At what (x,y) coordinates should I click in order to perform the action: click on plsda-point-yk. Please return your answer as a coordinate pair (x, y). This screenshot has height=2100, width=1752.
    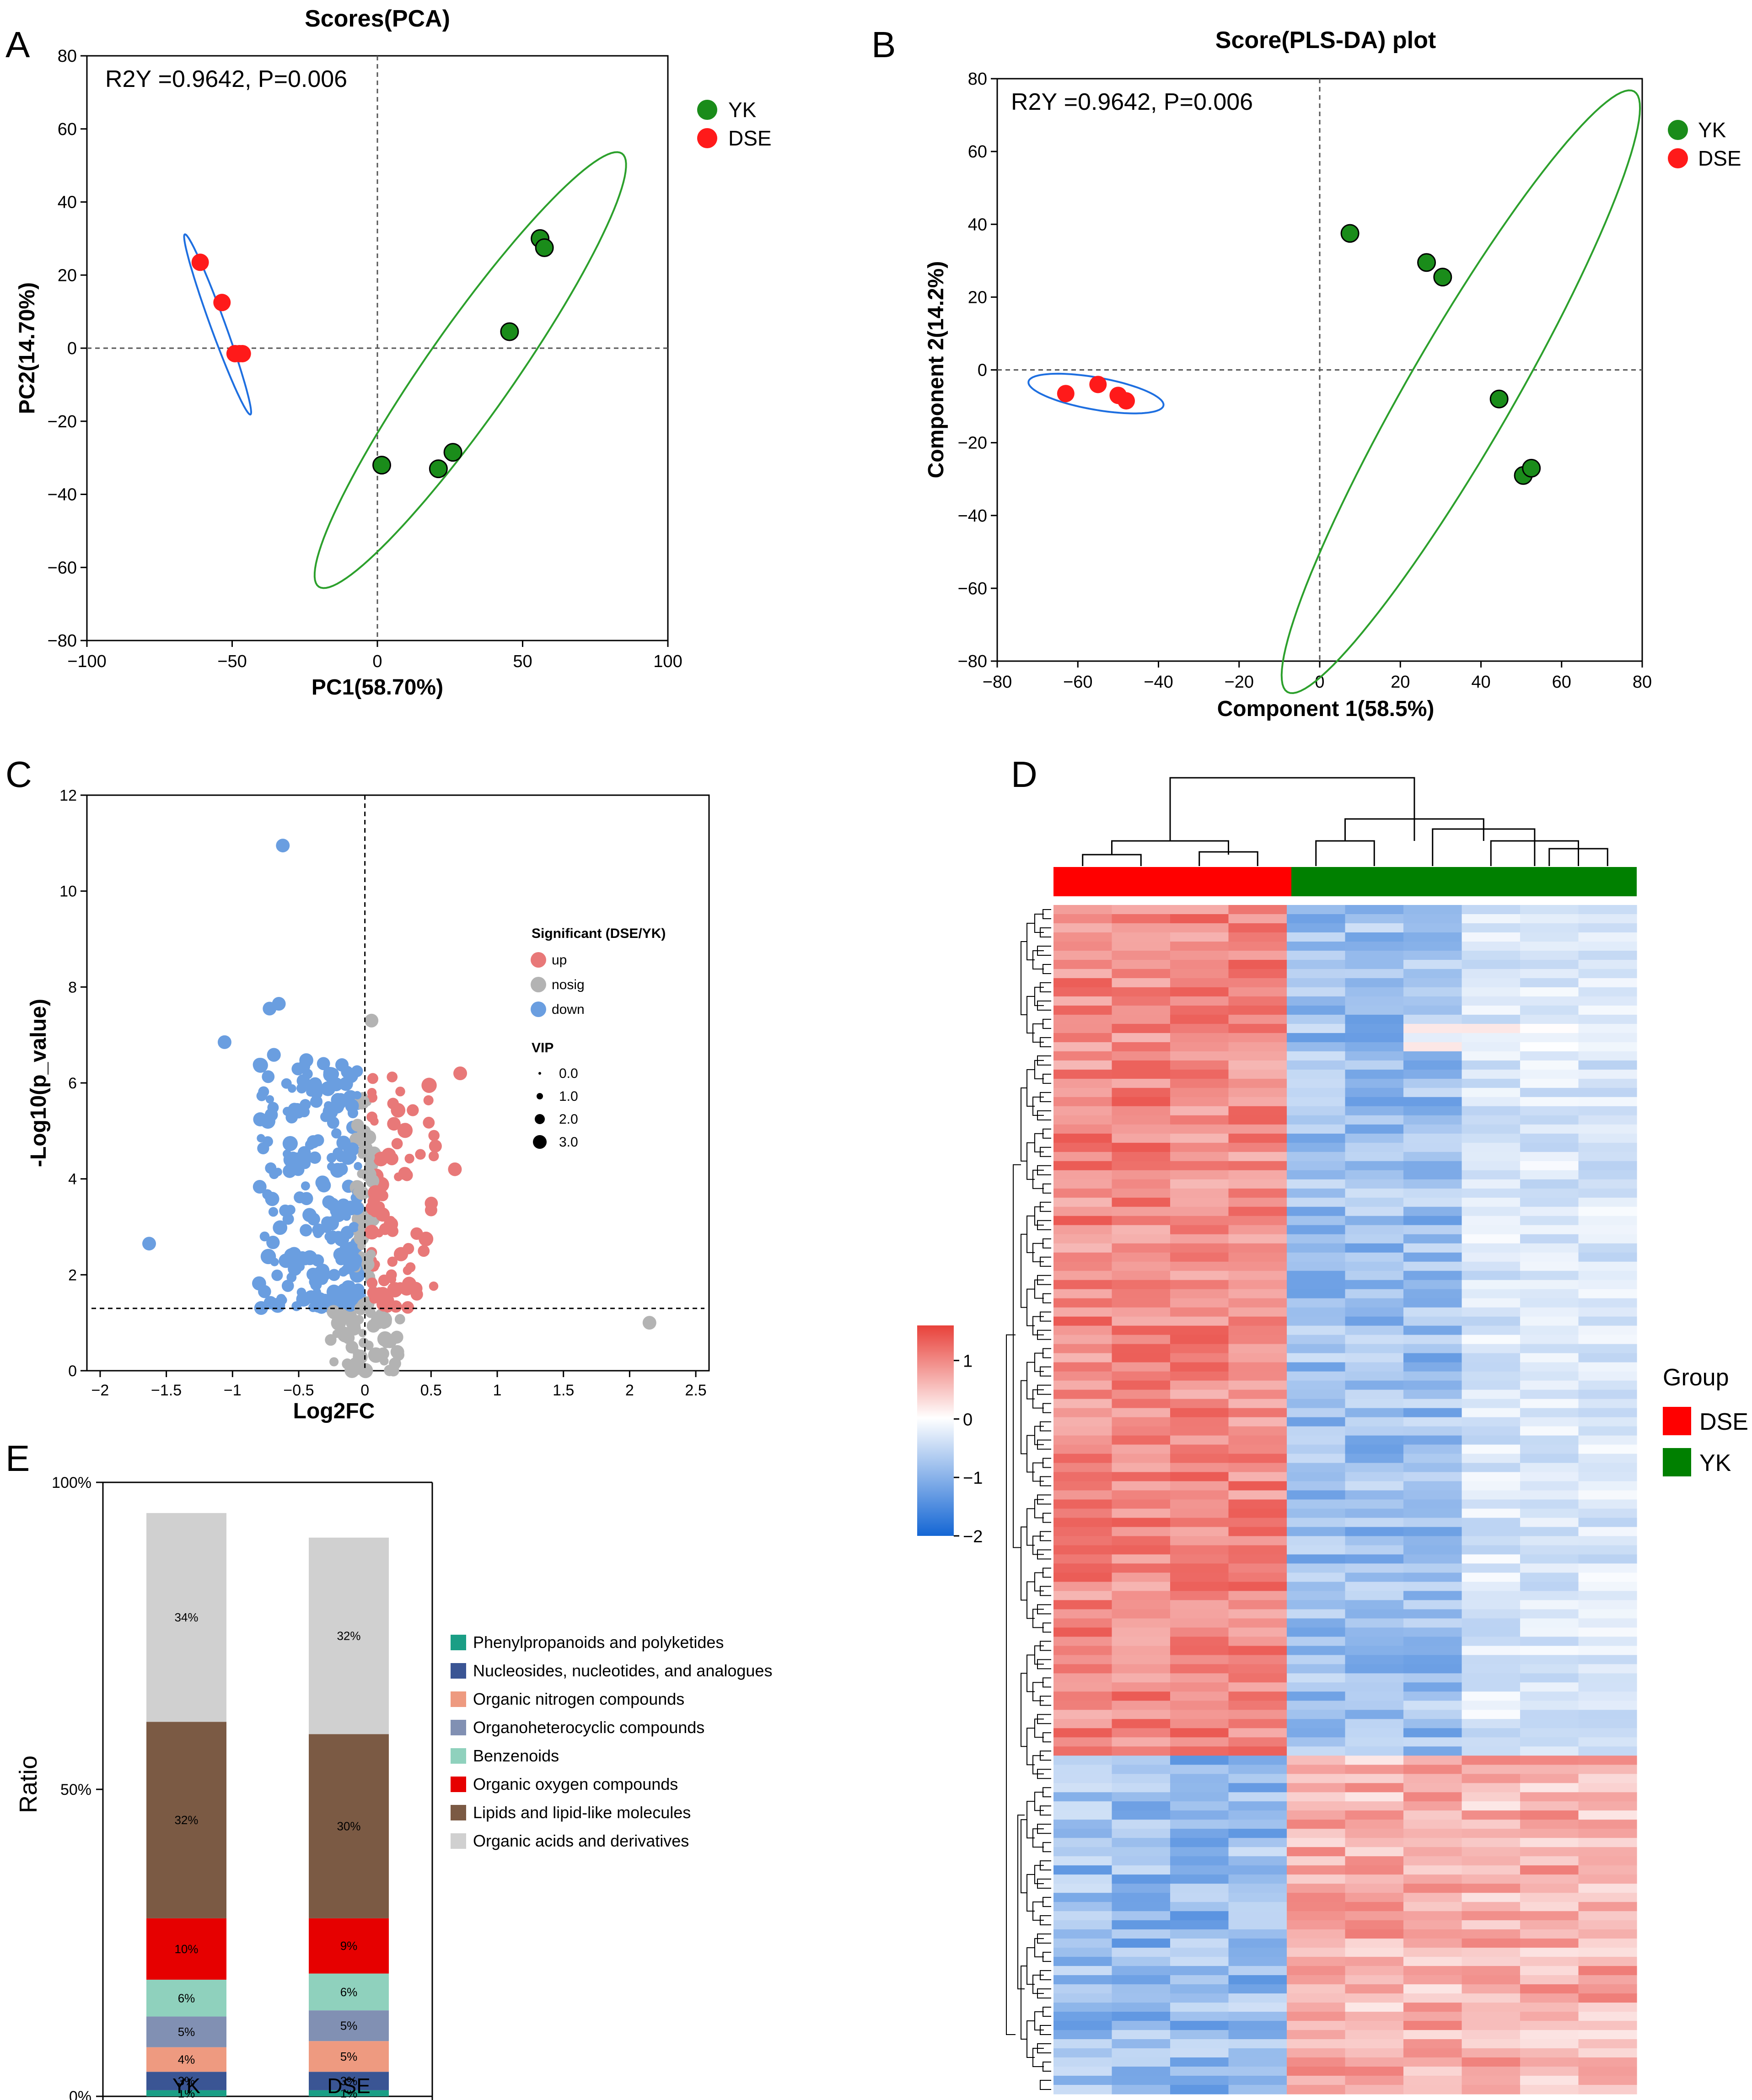
    Looking at the image, I should click on (1426, 262).